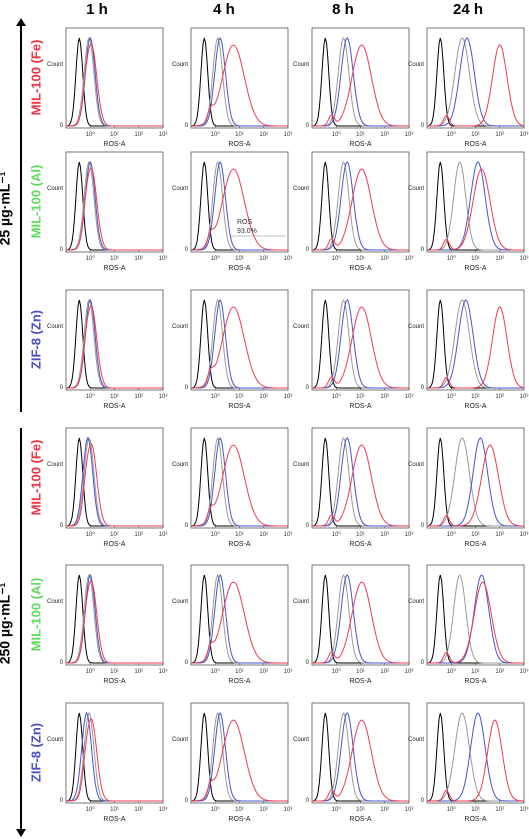 Image resolution: width=529 pixels, height=839 pixels. Describe the element at coordinates (180, 189) in the screenshot. I see `y-axis-label-r1c1: Count` at that location.